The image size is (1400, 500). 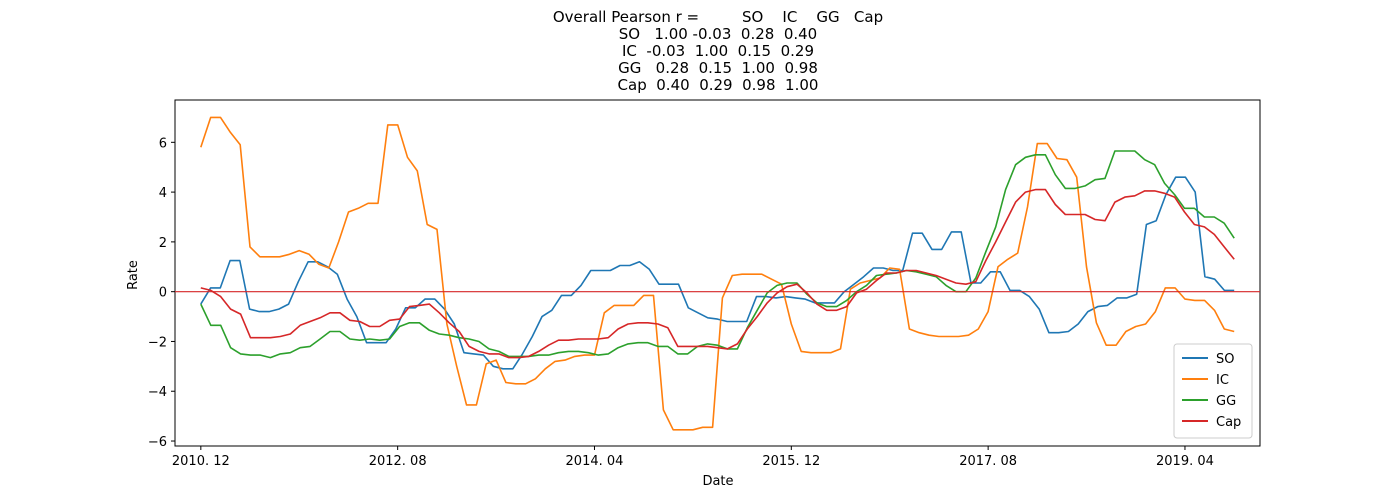 What do you see at coordinates (791, 461) in the screenshot?
I see `x-tick-label: 2015. 12` at bounding box center [791, 461].